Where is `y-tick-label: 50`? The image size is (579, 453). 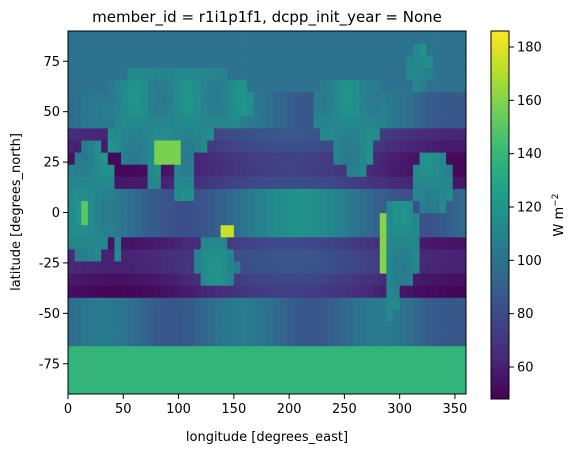 y-tick-label: 50 is located at coordinates (51, 112).